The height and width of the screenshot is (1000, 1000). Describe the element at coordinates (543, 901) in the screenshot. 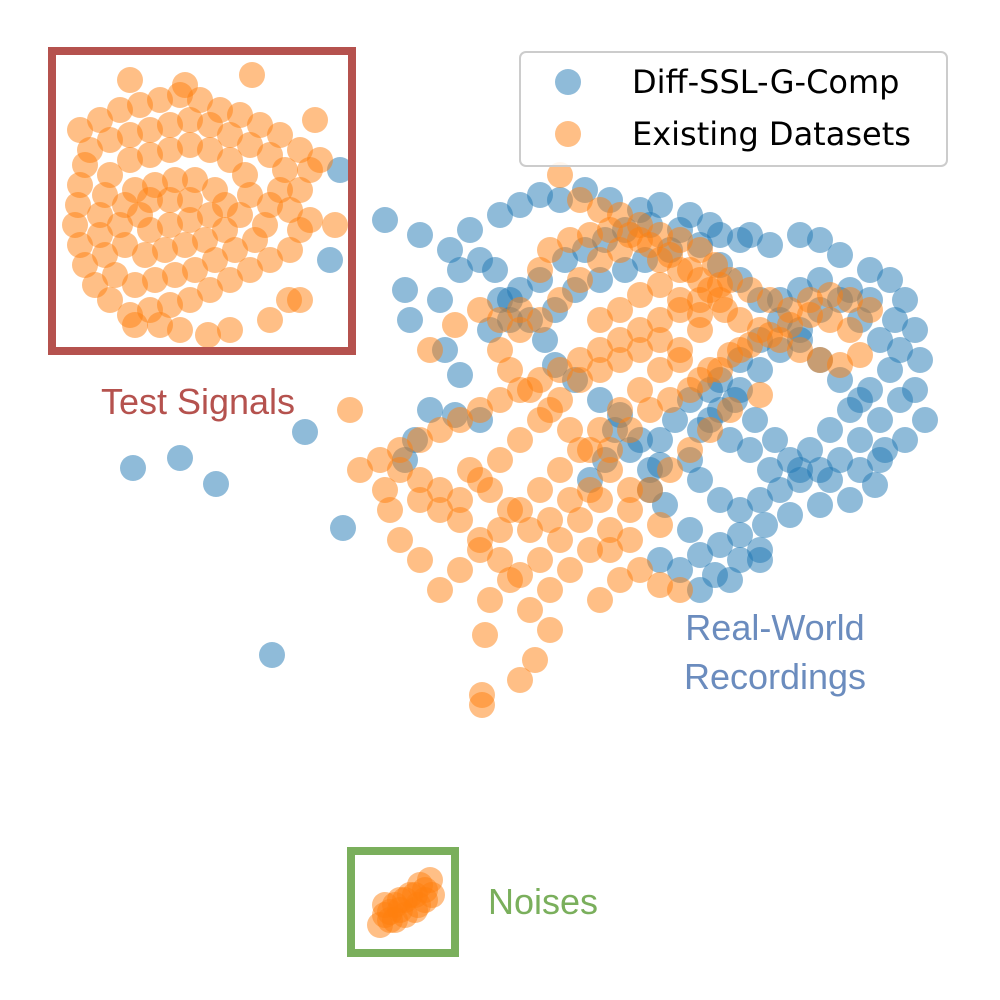

I see `noises-label: Noises` at that location.